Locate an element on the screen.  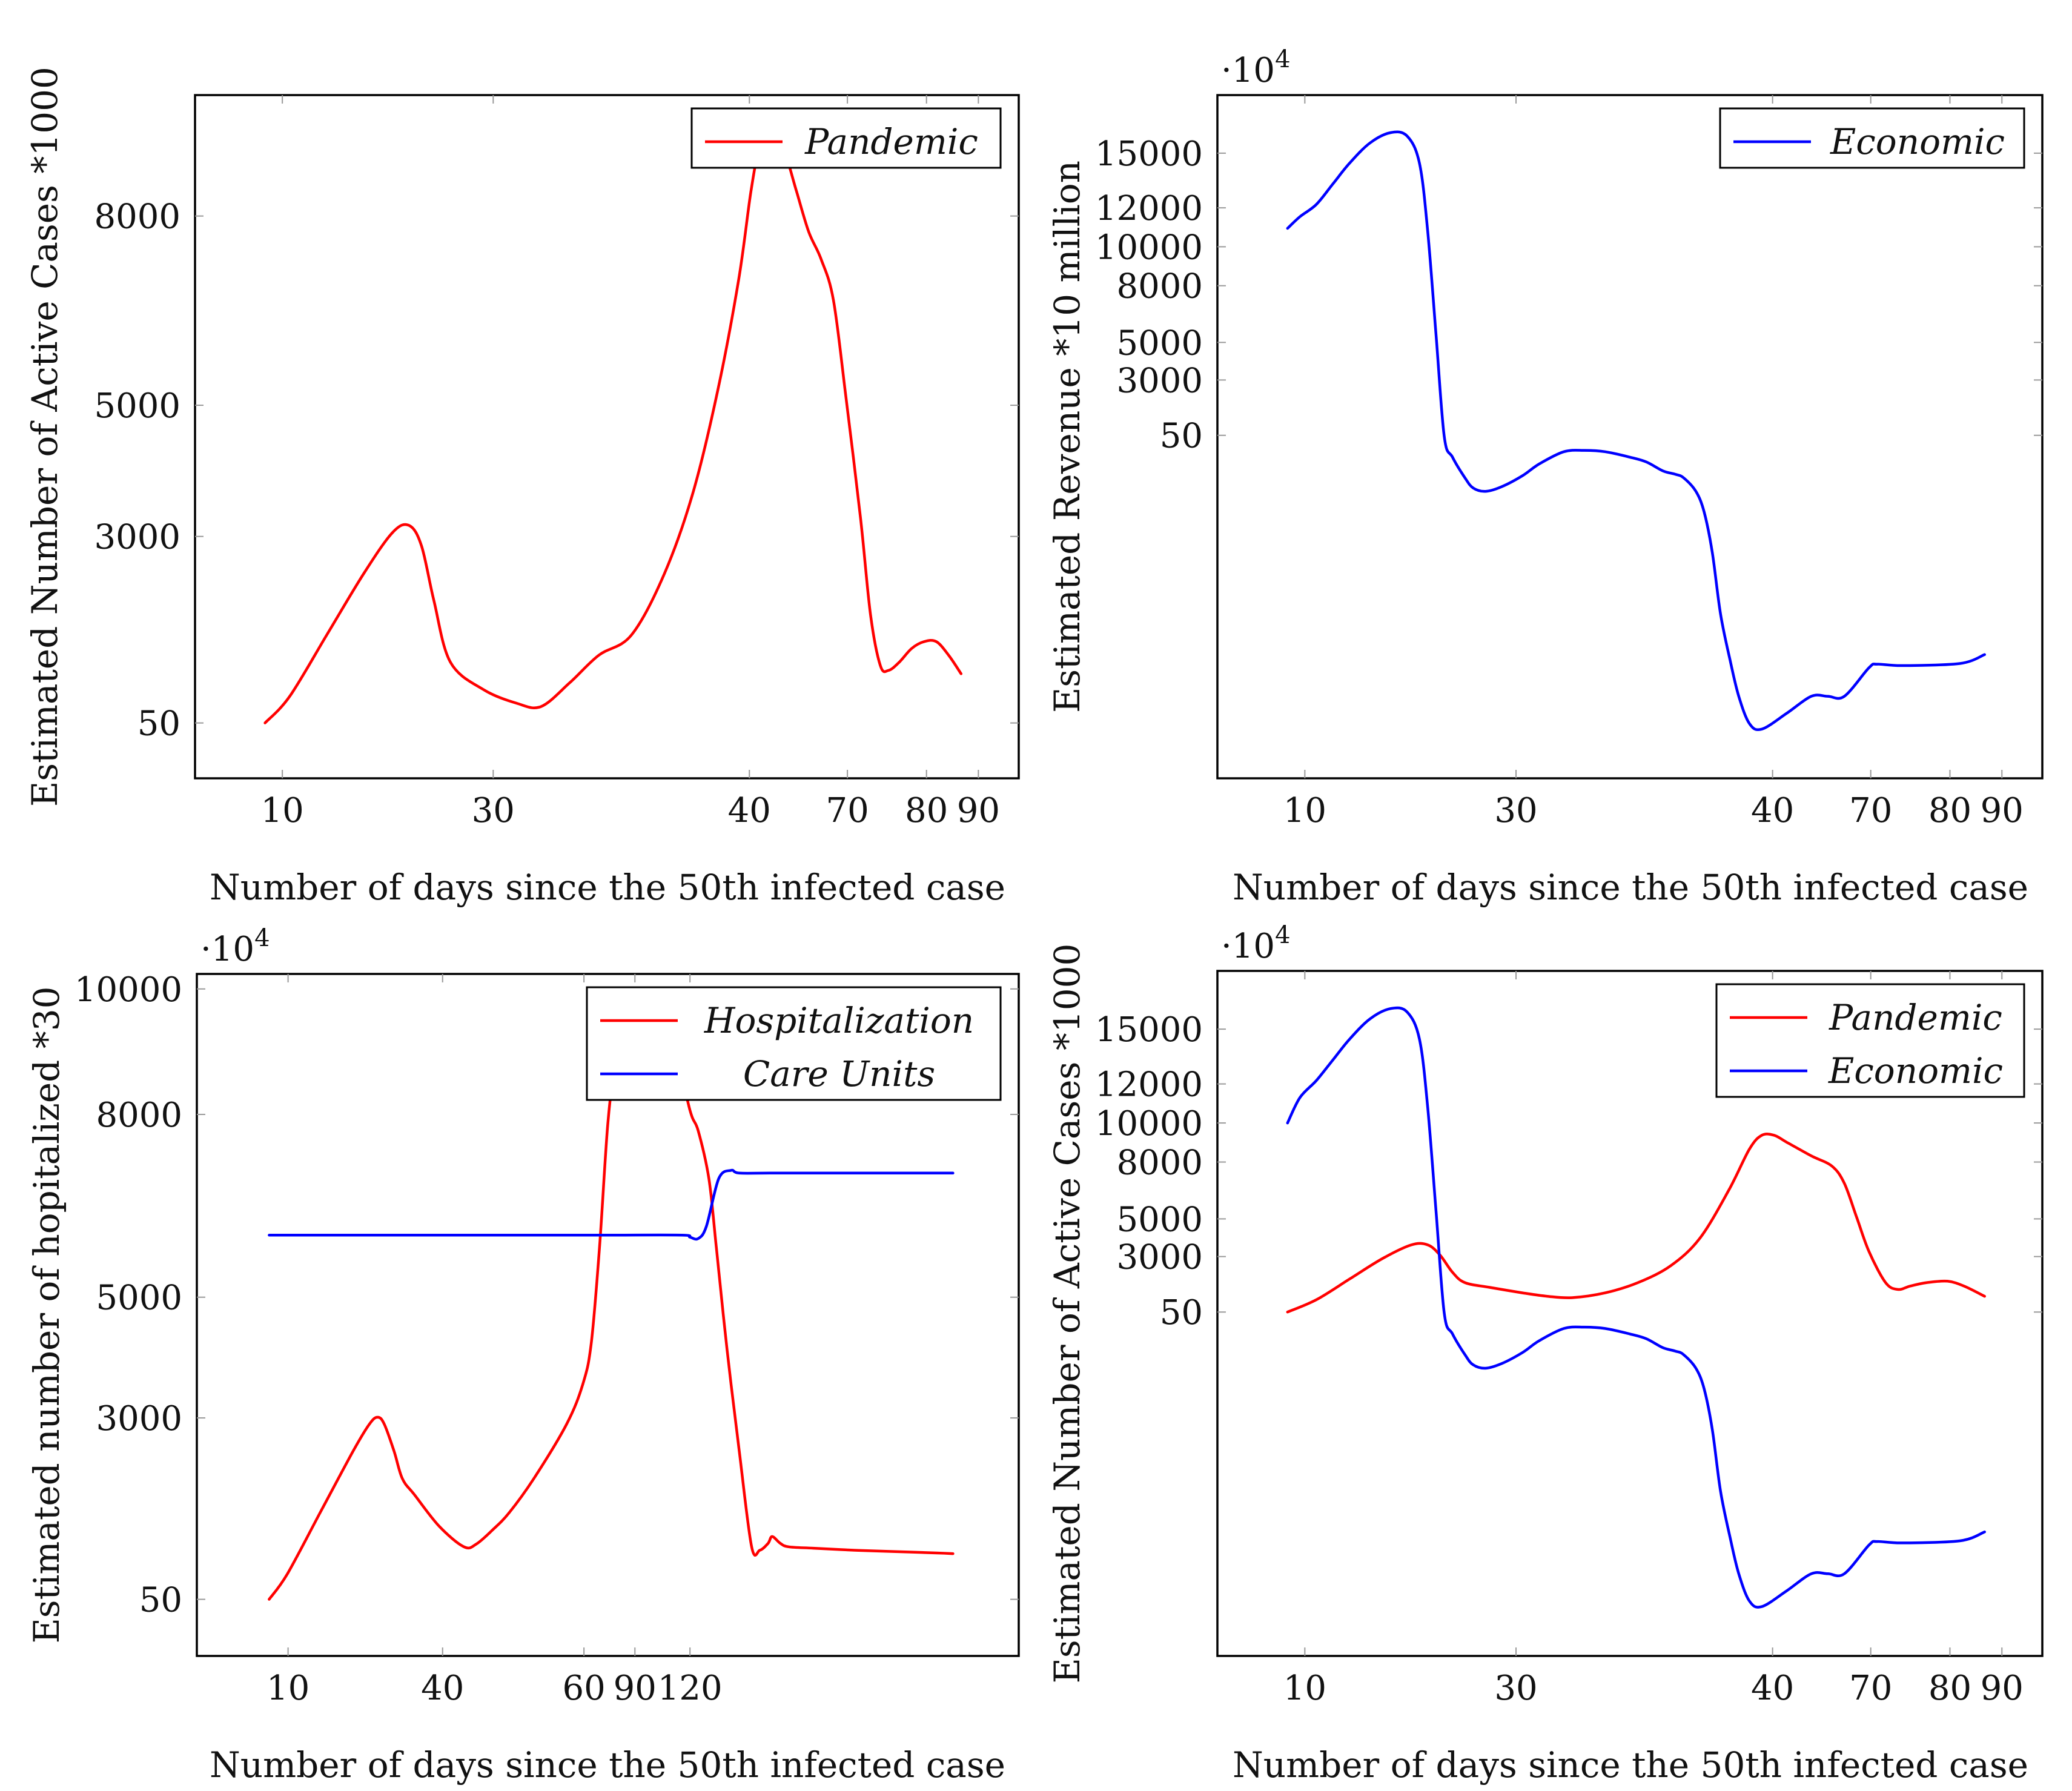
legend: Pandemic Economic is located at coordinates (1870, 1040).